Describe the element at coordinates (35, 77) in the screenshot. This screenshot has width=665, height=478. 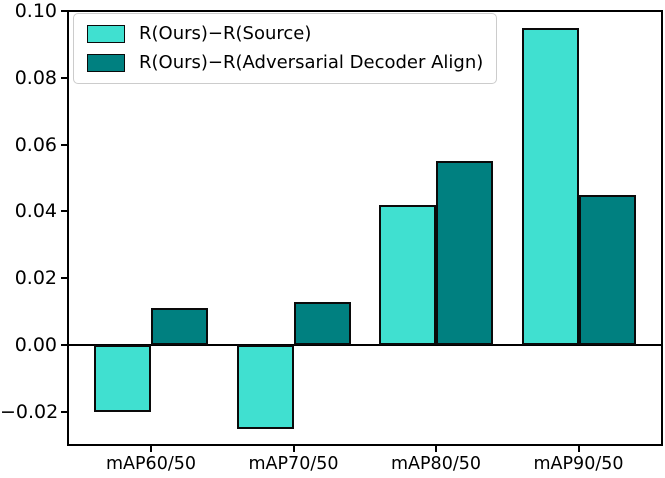
I see `y-axis-tick-label: 0.08` at that location.